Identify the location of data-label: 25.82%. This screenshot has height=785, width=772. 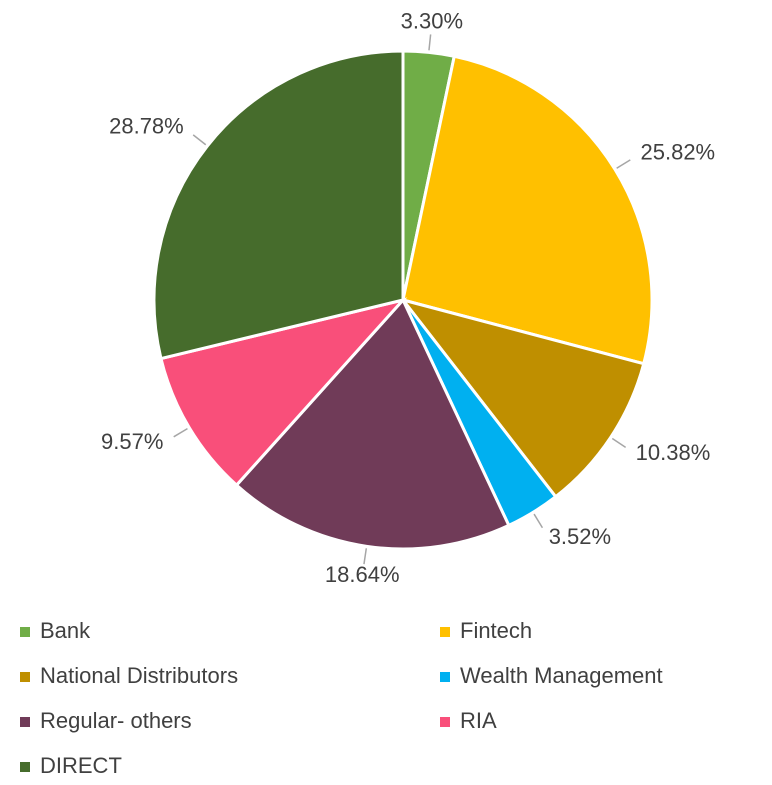
(678, 151).